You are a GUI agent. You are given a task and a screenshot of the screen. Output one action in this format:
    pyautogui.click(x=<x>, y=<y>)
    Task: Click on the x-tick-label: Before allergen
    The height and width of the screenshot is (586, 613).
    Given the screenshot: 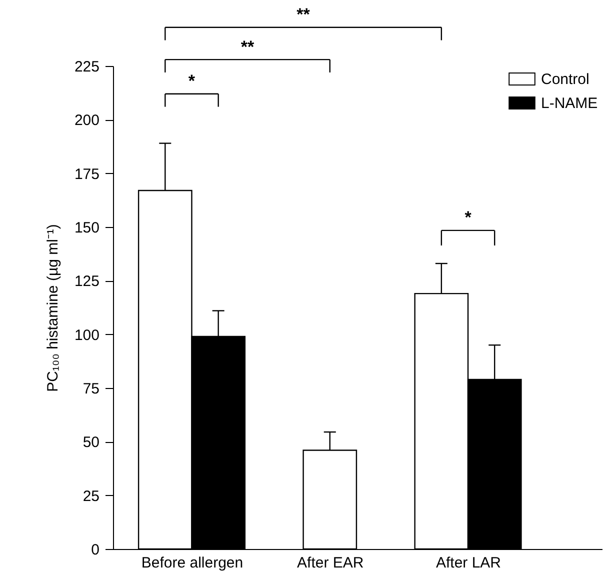 What is the action you would take?
    pyautogui.click(x=192, y=563)
    